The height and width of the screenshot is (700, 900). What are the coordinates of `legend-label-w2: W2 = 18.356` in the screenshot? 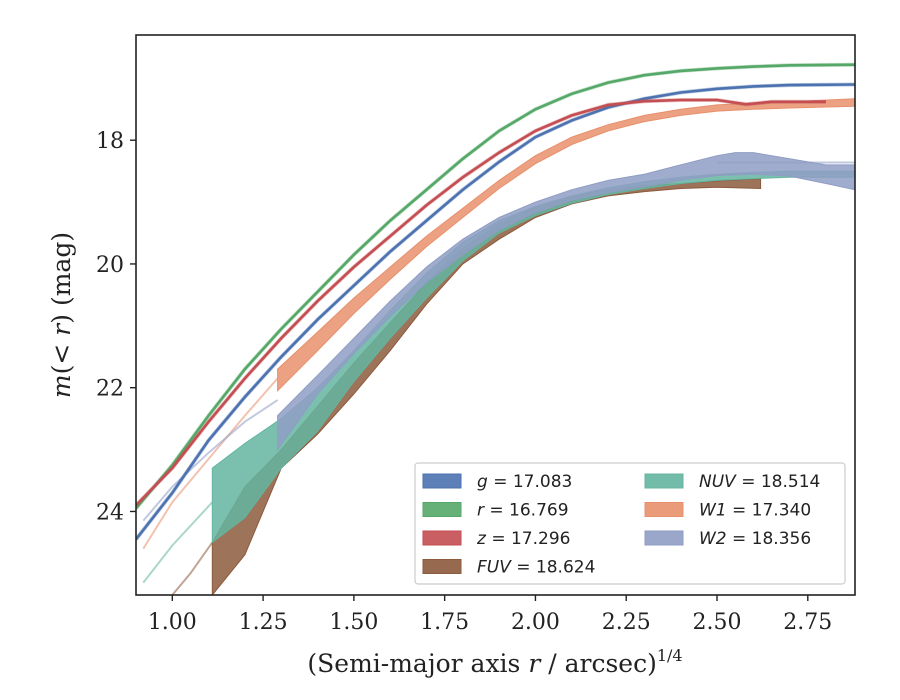 It's located at (755, 539).